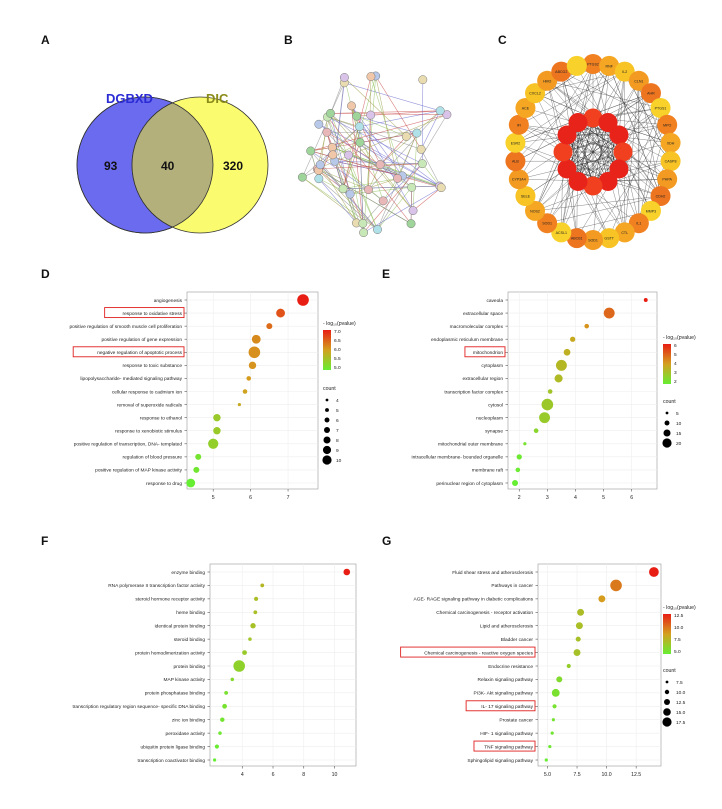  What do you see at coordinates (489, 418) in the screenshot?
I see `y-tick-label: nucleoplasm` at bounding box center [489, 418].